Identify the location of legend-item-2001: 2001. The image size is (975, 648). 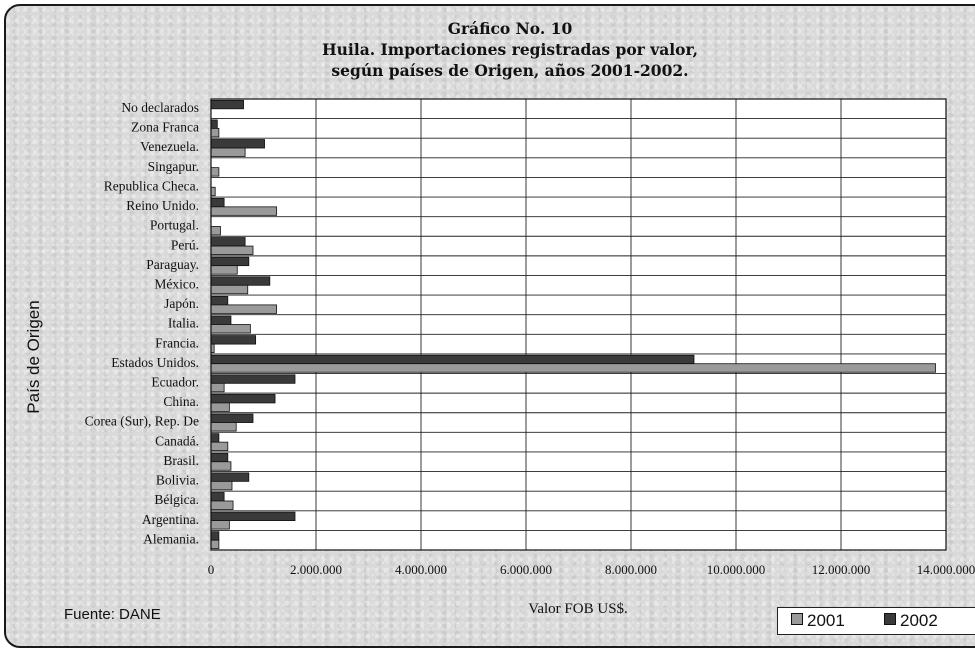
(818, 621).